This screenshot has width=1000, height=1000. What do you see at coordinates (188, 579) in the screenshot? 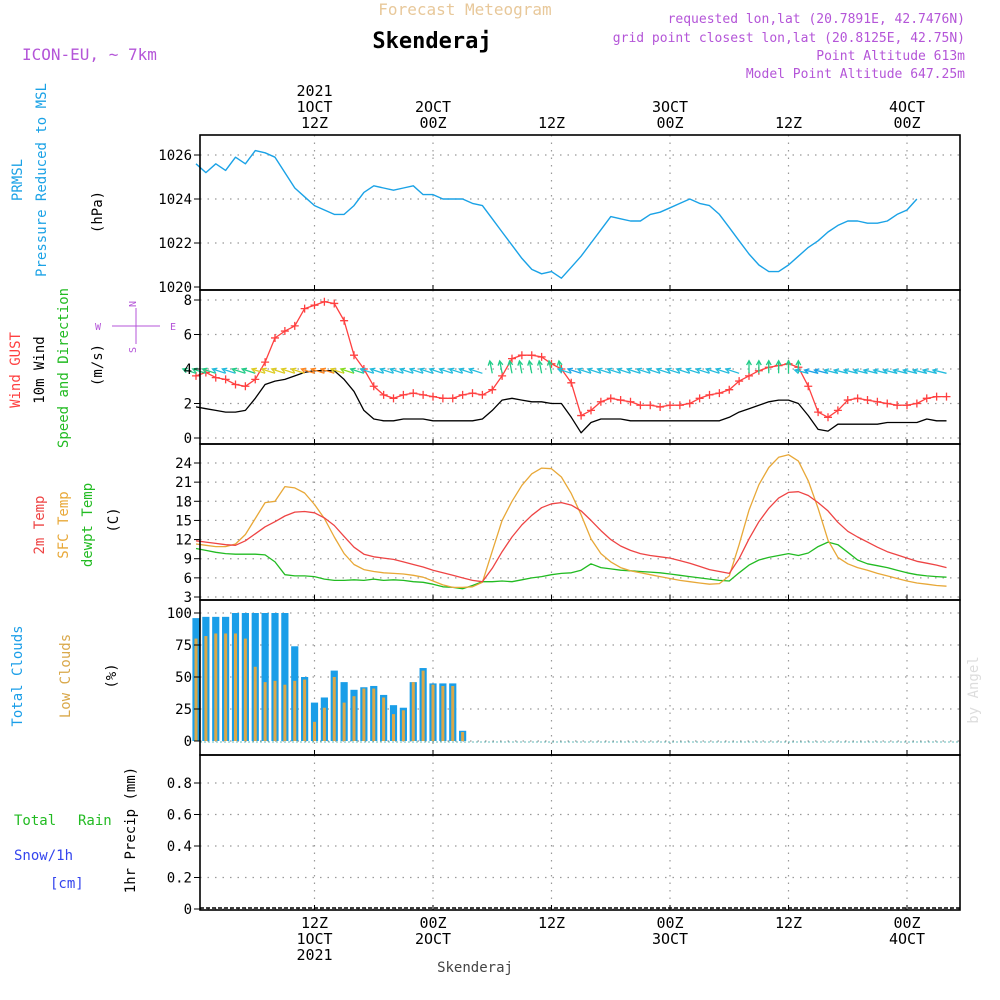
I see `temperature-y-tick-label: 6` at bounding box center [188, 579].